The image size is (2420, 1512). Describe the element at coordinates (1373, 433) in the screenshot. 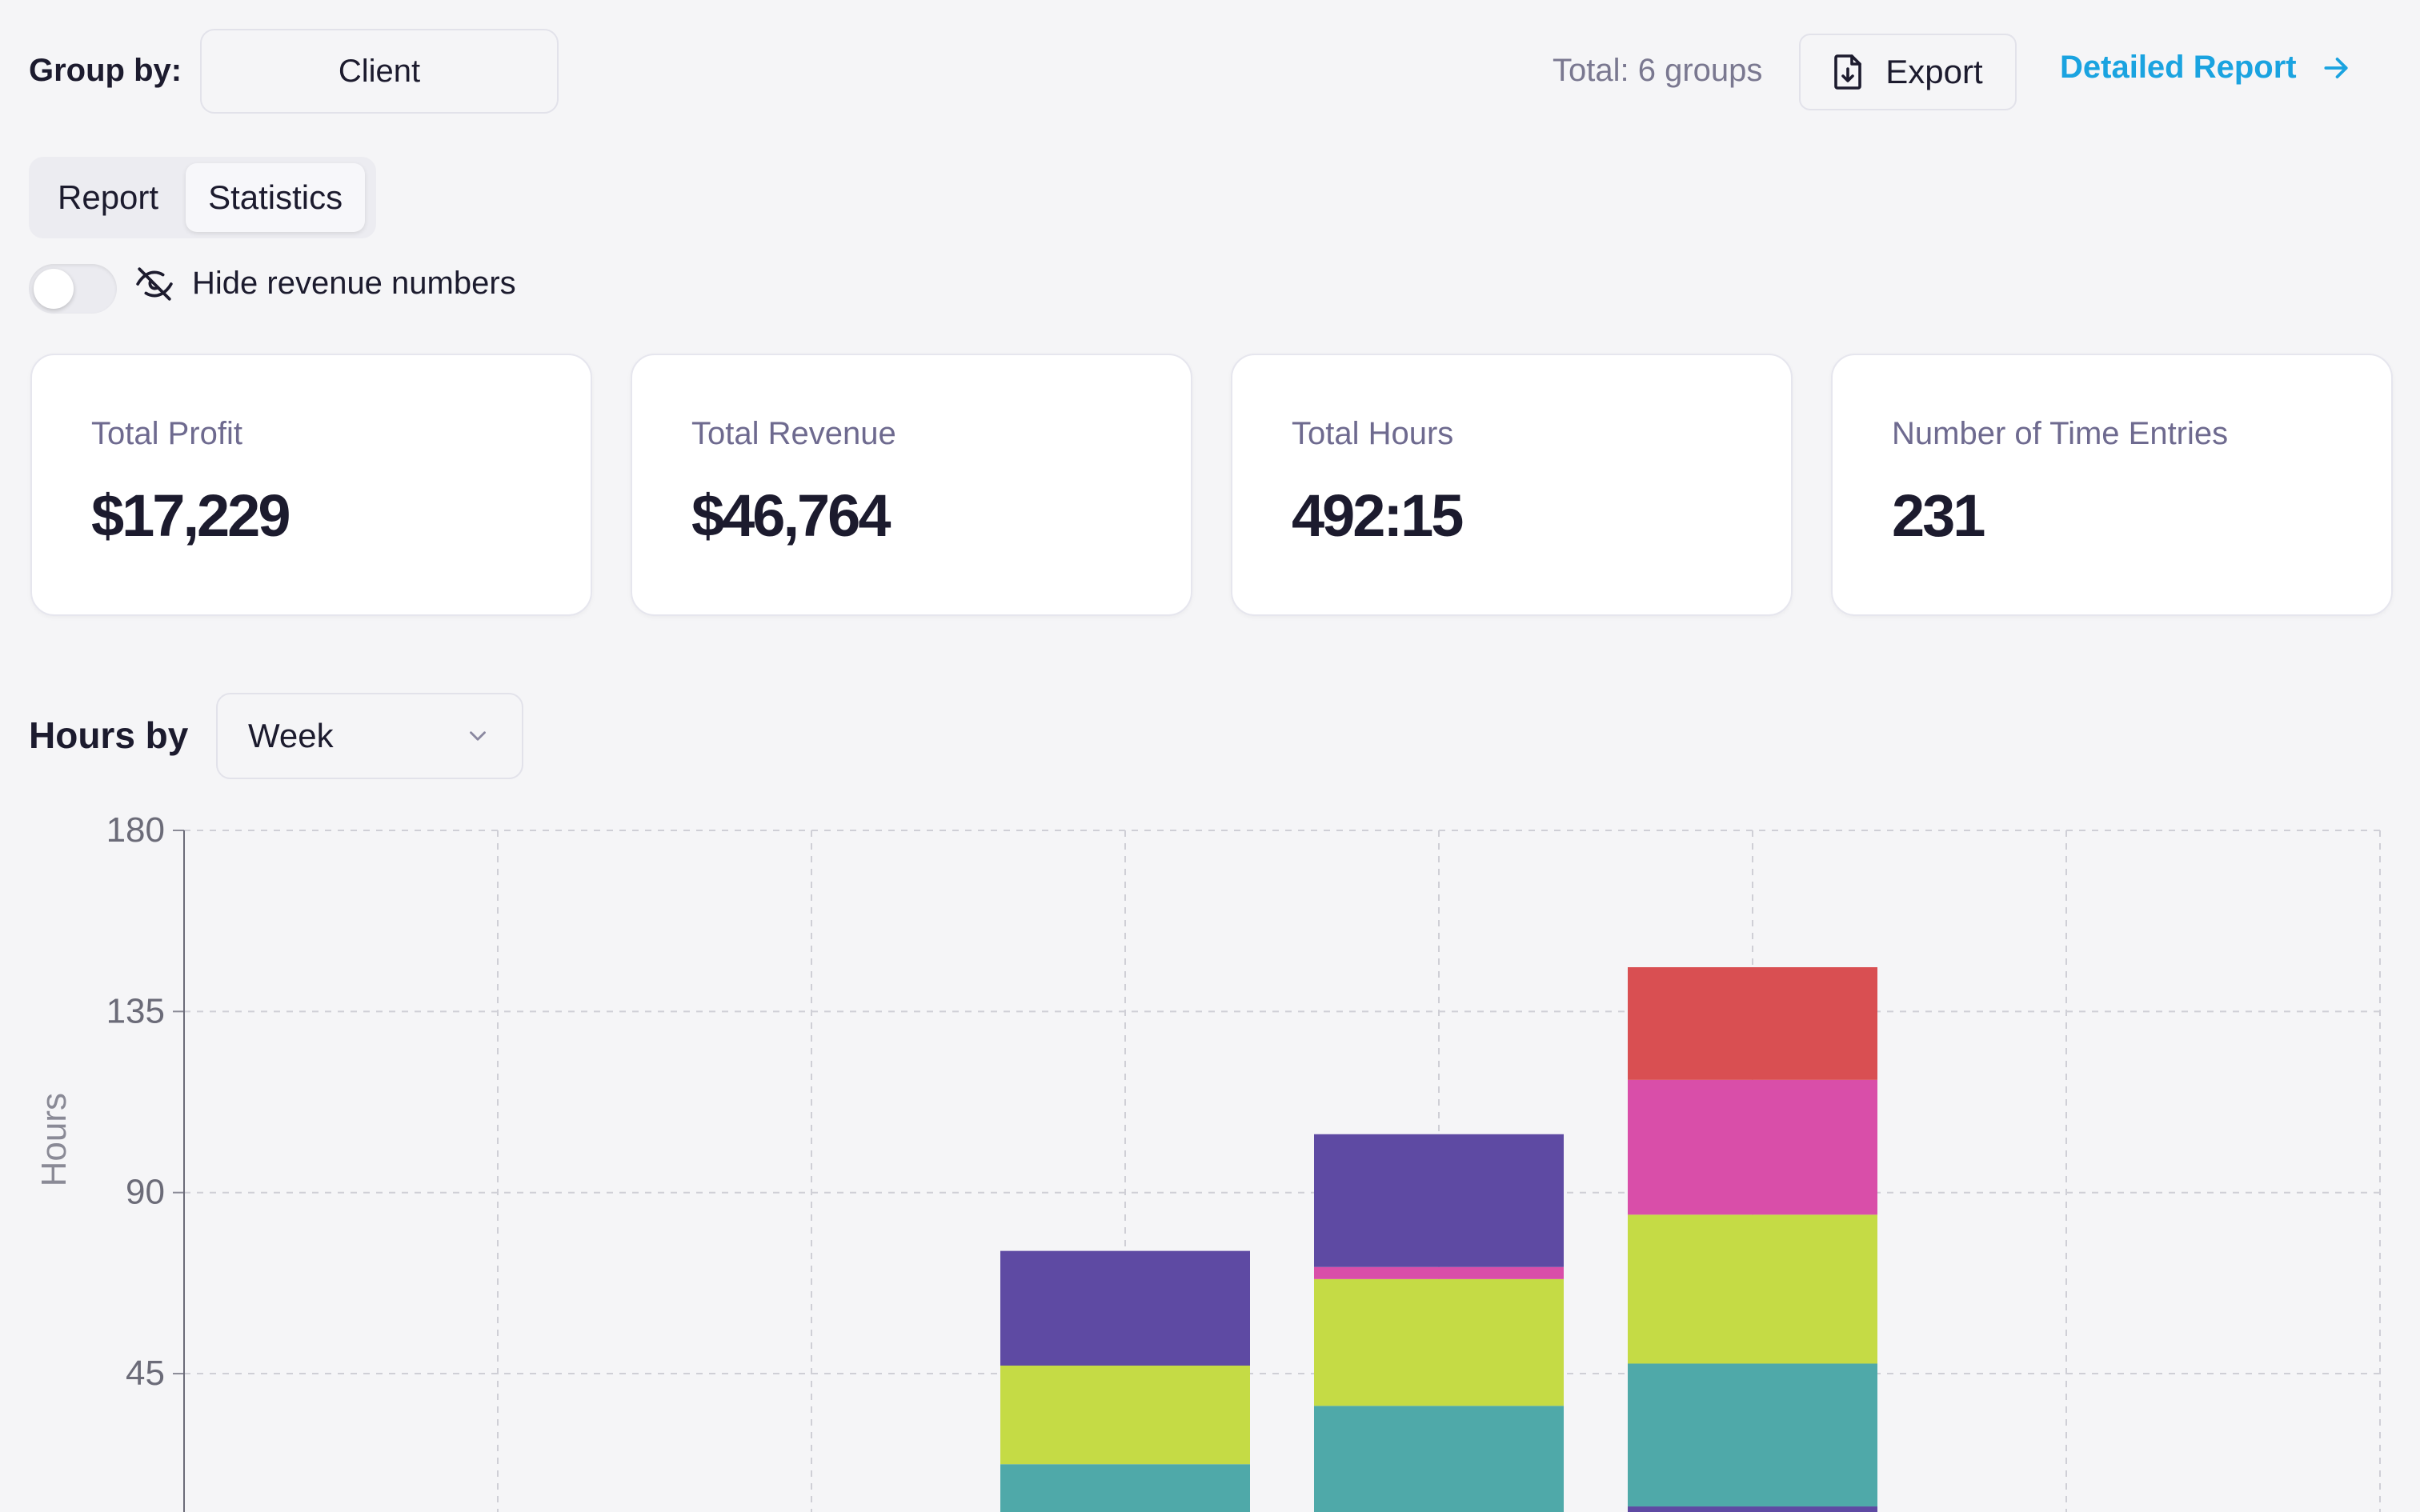

I see `stat-label: Total Hours` at that location.